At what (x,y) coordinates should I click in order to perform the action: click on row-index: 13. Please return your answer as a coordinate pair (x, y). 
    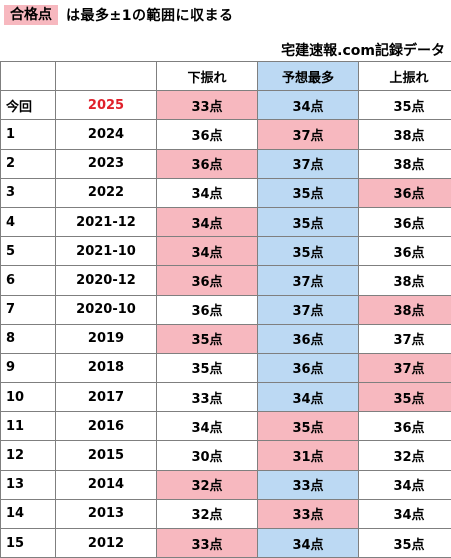
    Looking at the image, I should click on (28, 484).